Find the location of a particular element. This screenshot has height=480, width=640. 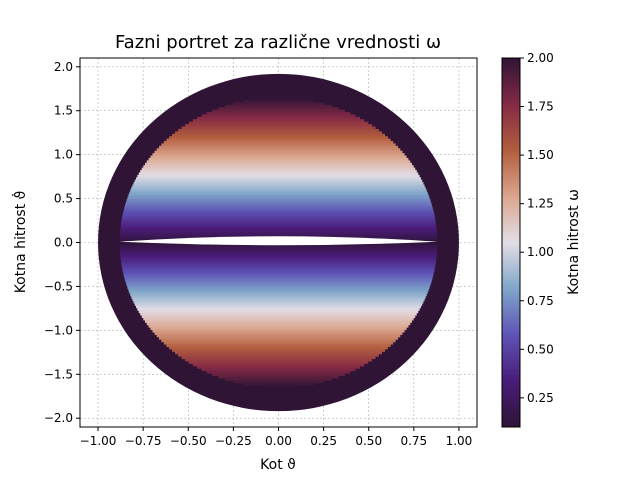

y-tick-label: −1.0 is located at coordinates (58, 330).